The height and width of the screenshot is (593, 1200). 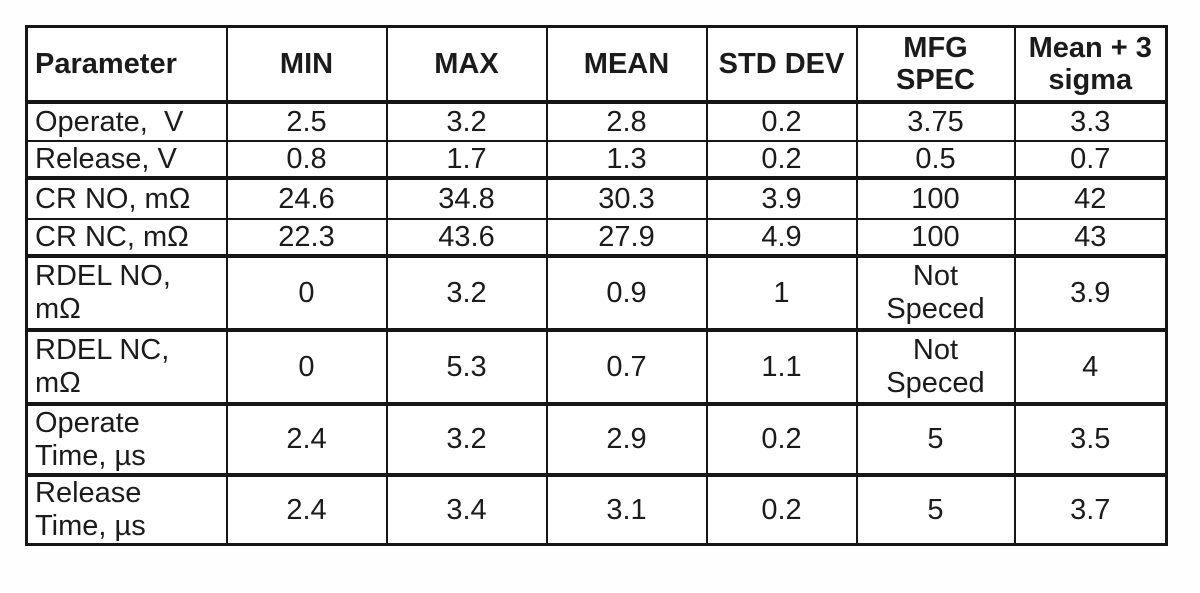 What do you see at coordinates (466, 509) in the screenshot?
I see `cell-max: 3.4` at bounding box center [466, 509].